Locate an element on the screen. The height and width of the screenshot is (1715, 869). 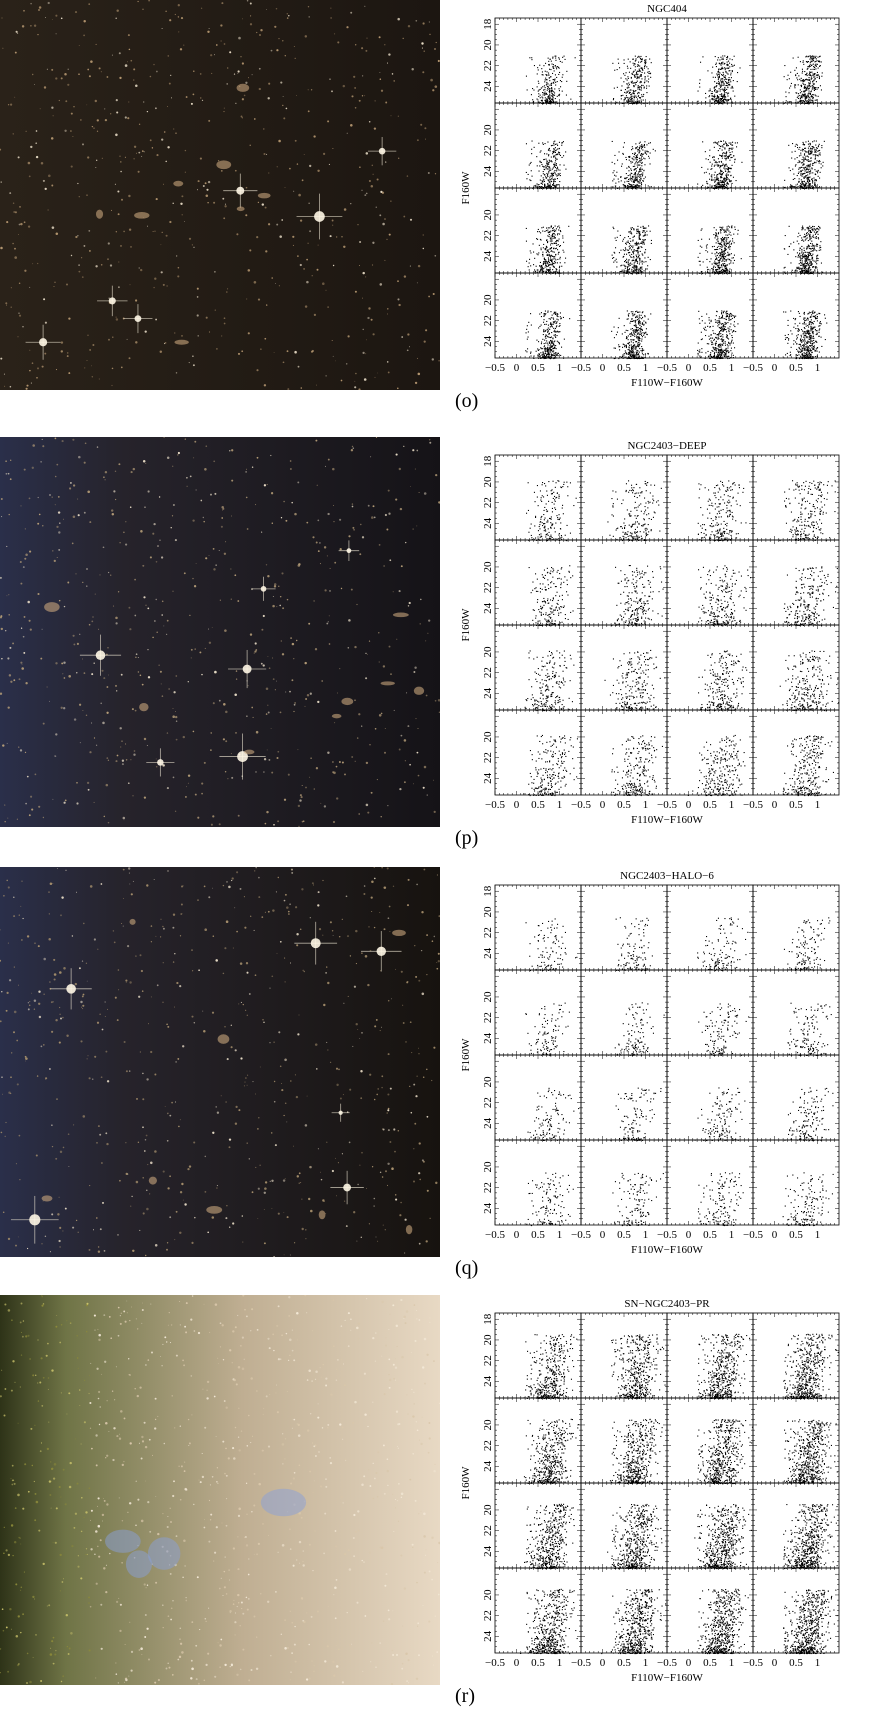
galaxy-blob is located at coordinates (241, 209).